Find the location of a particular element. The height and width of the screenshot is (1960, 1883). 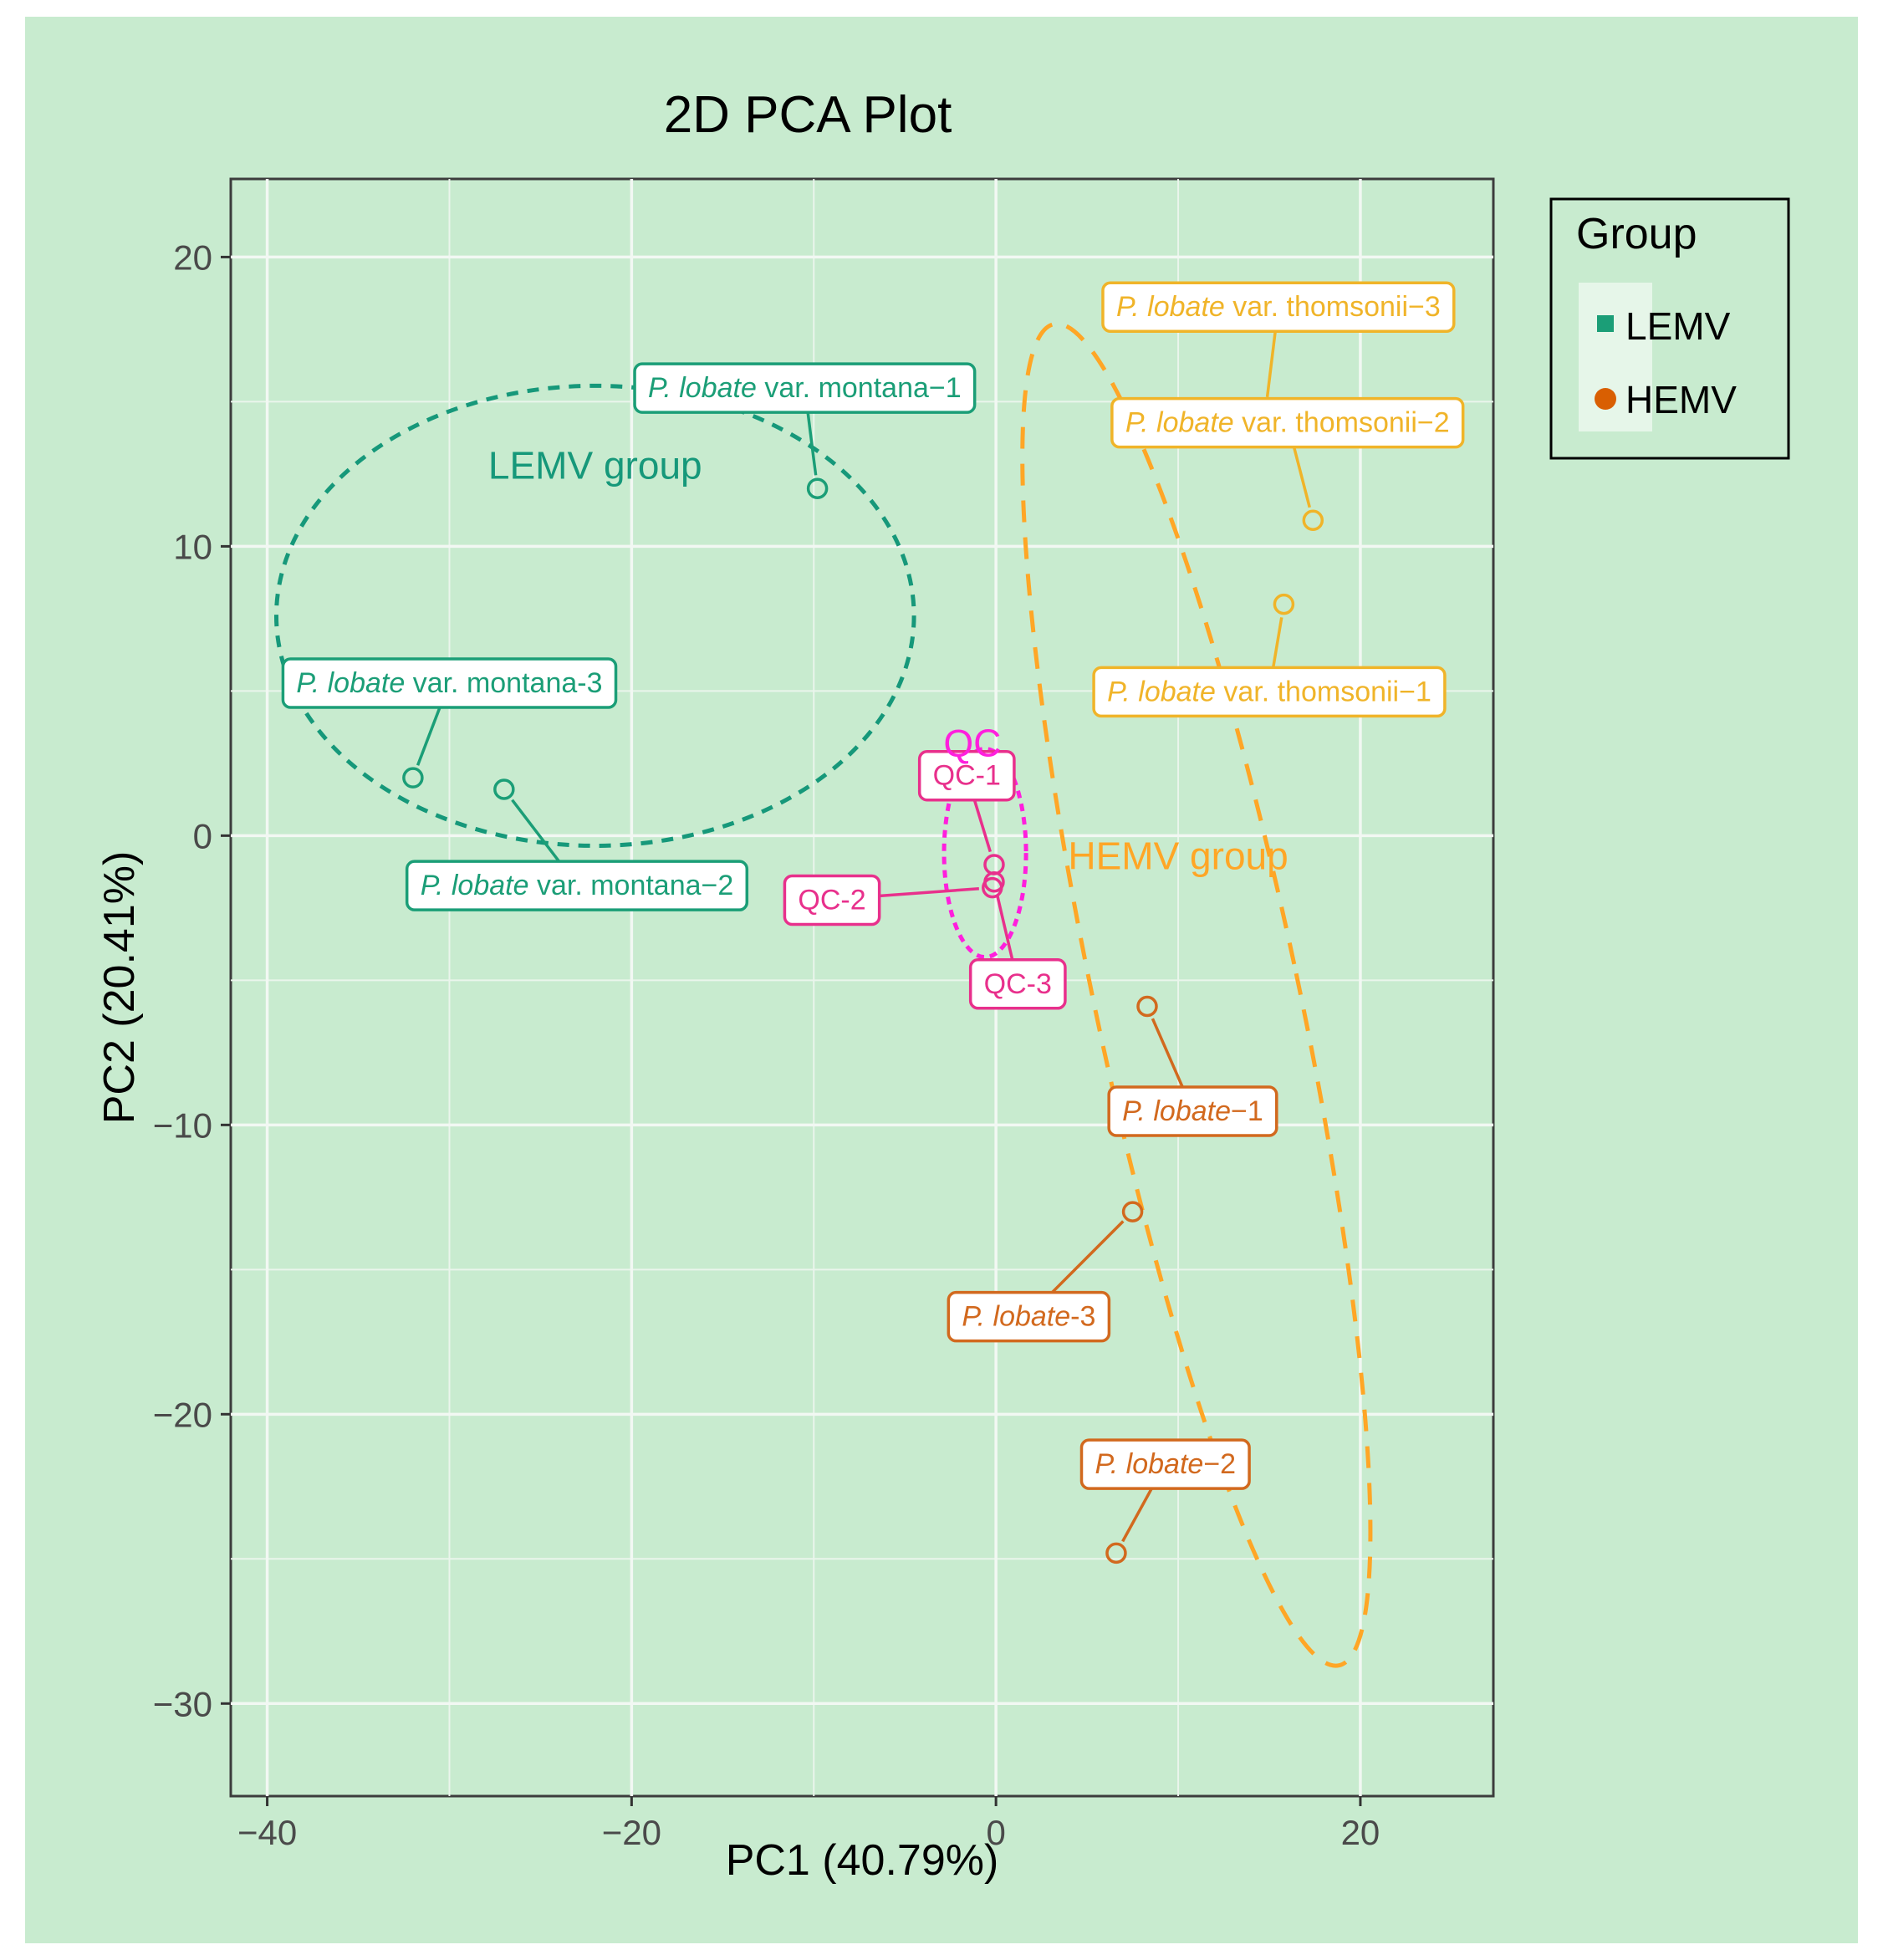

group-label: QC is located at coordinates (972, 743).